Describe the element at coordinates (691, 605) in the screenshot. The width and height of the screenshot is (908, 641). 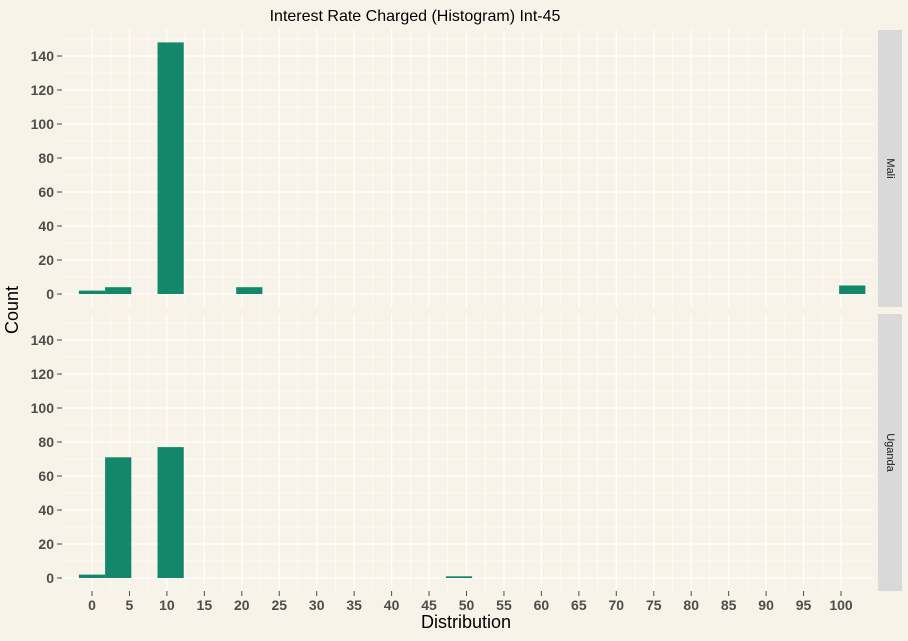
I see `x-tick-label: 80` at that location.